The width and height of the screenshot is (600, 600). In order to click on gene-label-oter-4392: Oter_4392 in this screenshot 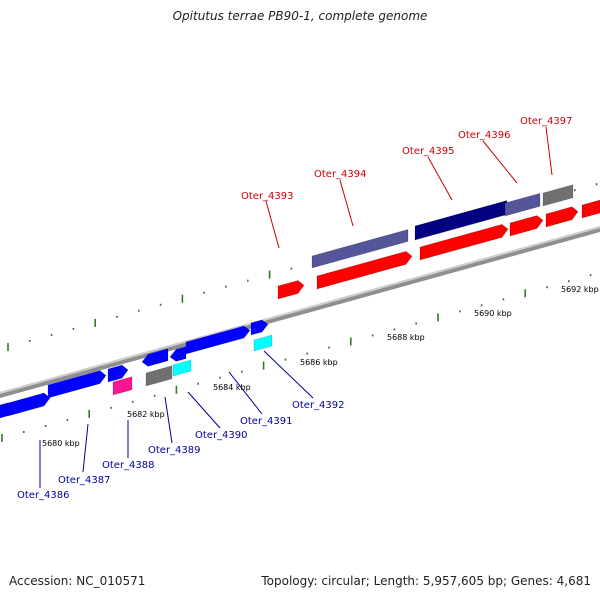, I will do `click(318, 405)`.